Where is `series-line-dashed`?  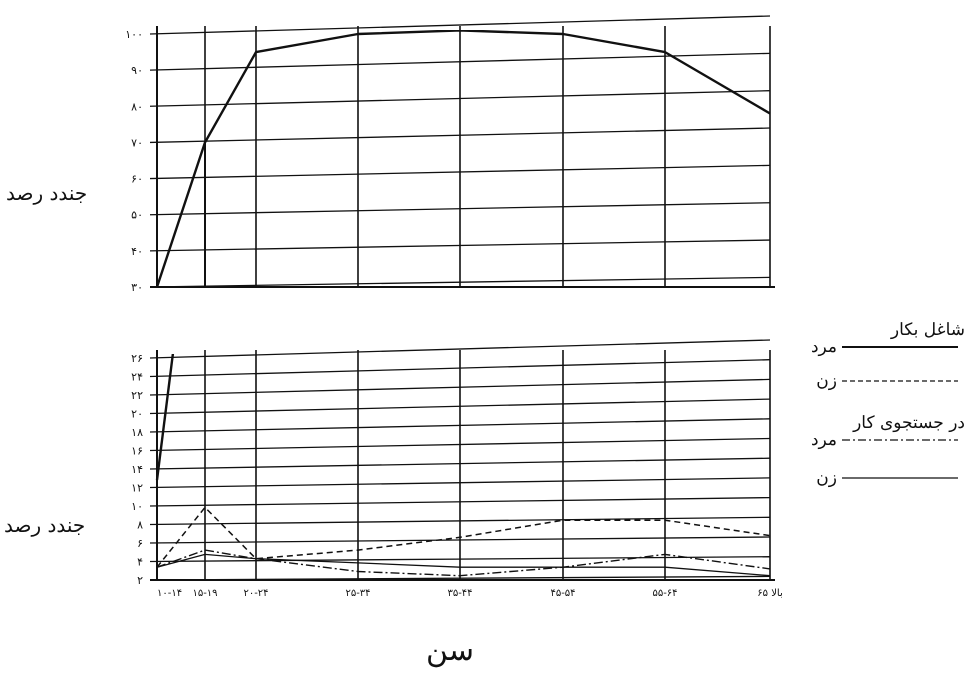
series-line-dashed is located at coordinates (463, 537).